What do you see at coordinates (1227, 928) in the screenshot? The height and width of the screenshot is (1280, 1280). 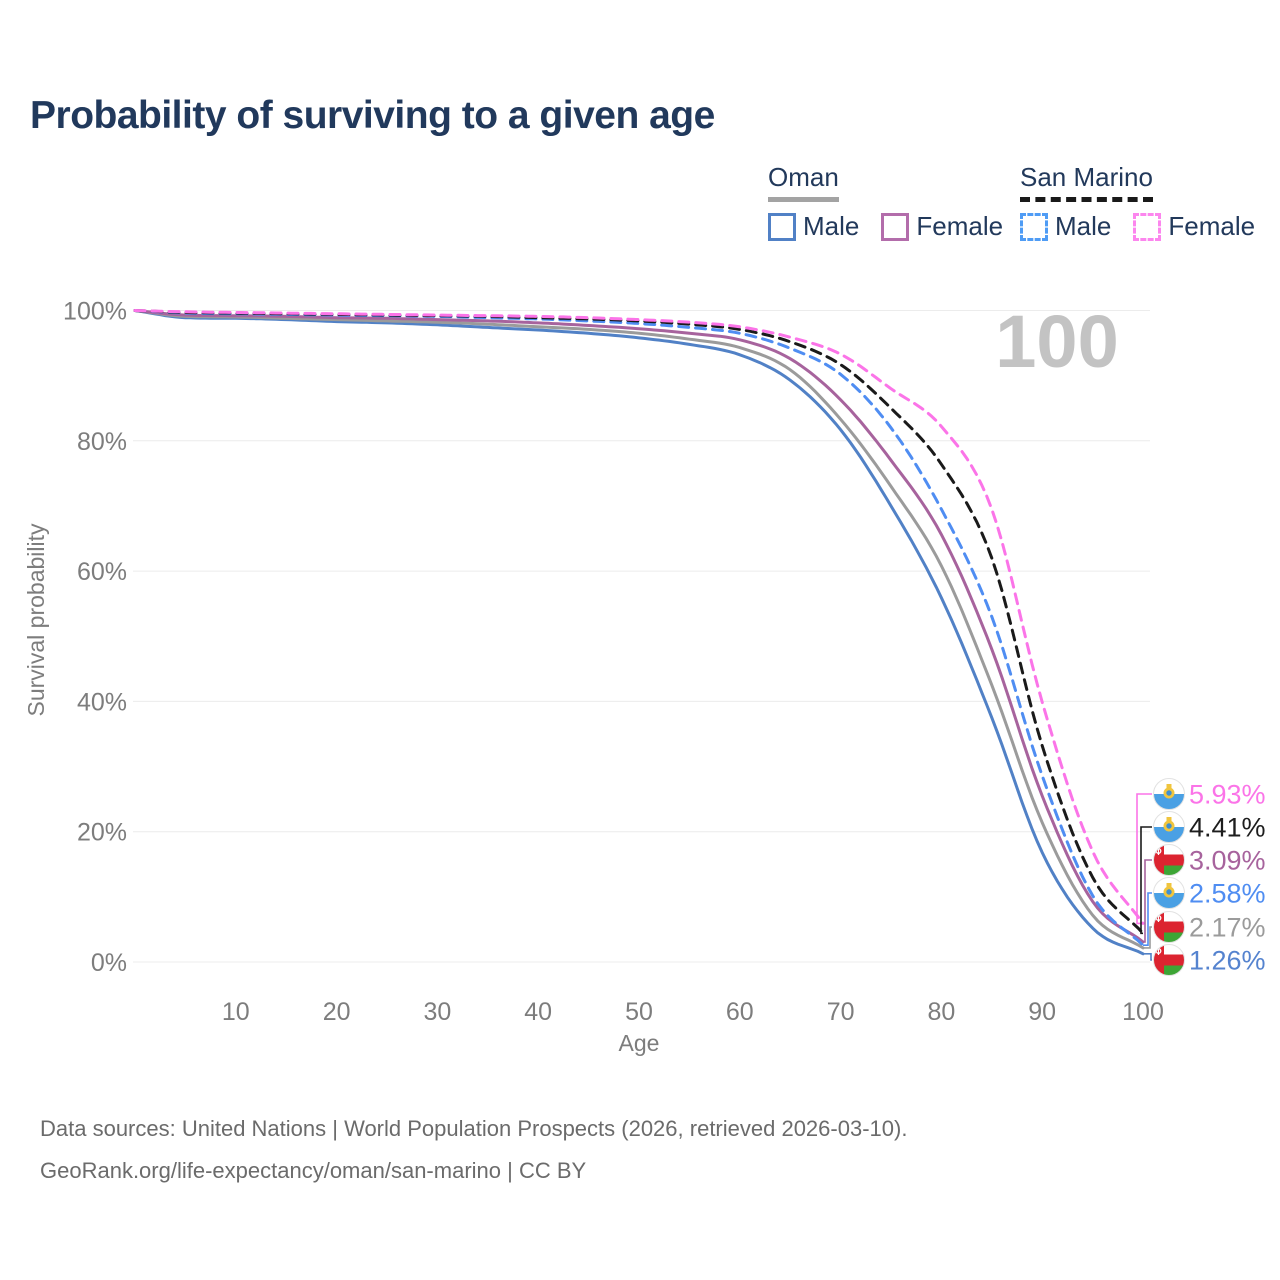 I see `end-label-oman: 2.17%` at bounding box center [1227, 928].